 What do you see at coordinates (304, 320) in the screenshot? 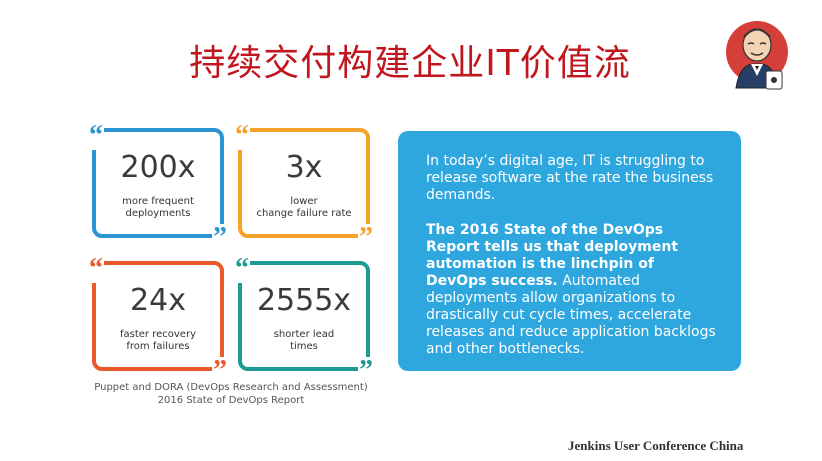
I see `stat-card-lead-time: “ 2555x shorter lead times ”` at bounding box center [304, 320].